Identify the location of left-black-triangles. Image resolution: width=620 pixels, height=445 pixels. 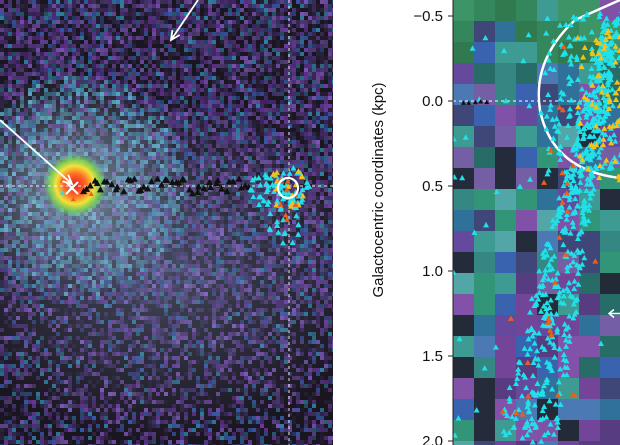
(166, 186).